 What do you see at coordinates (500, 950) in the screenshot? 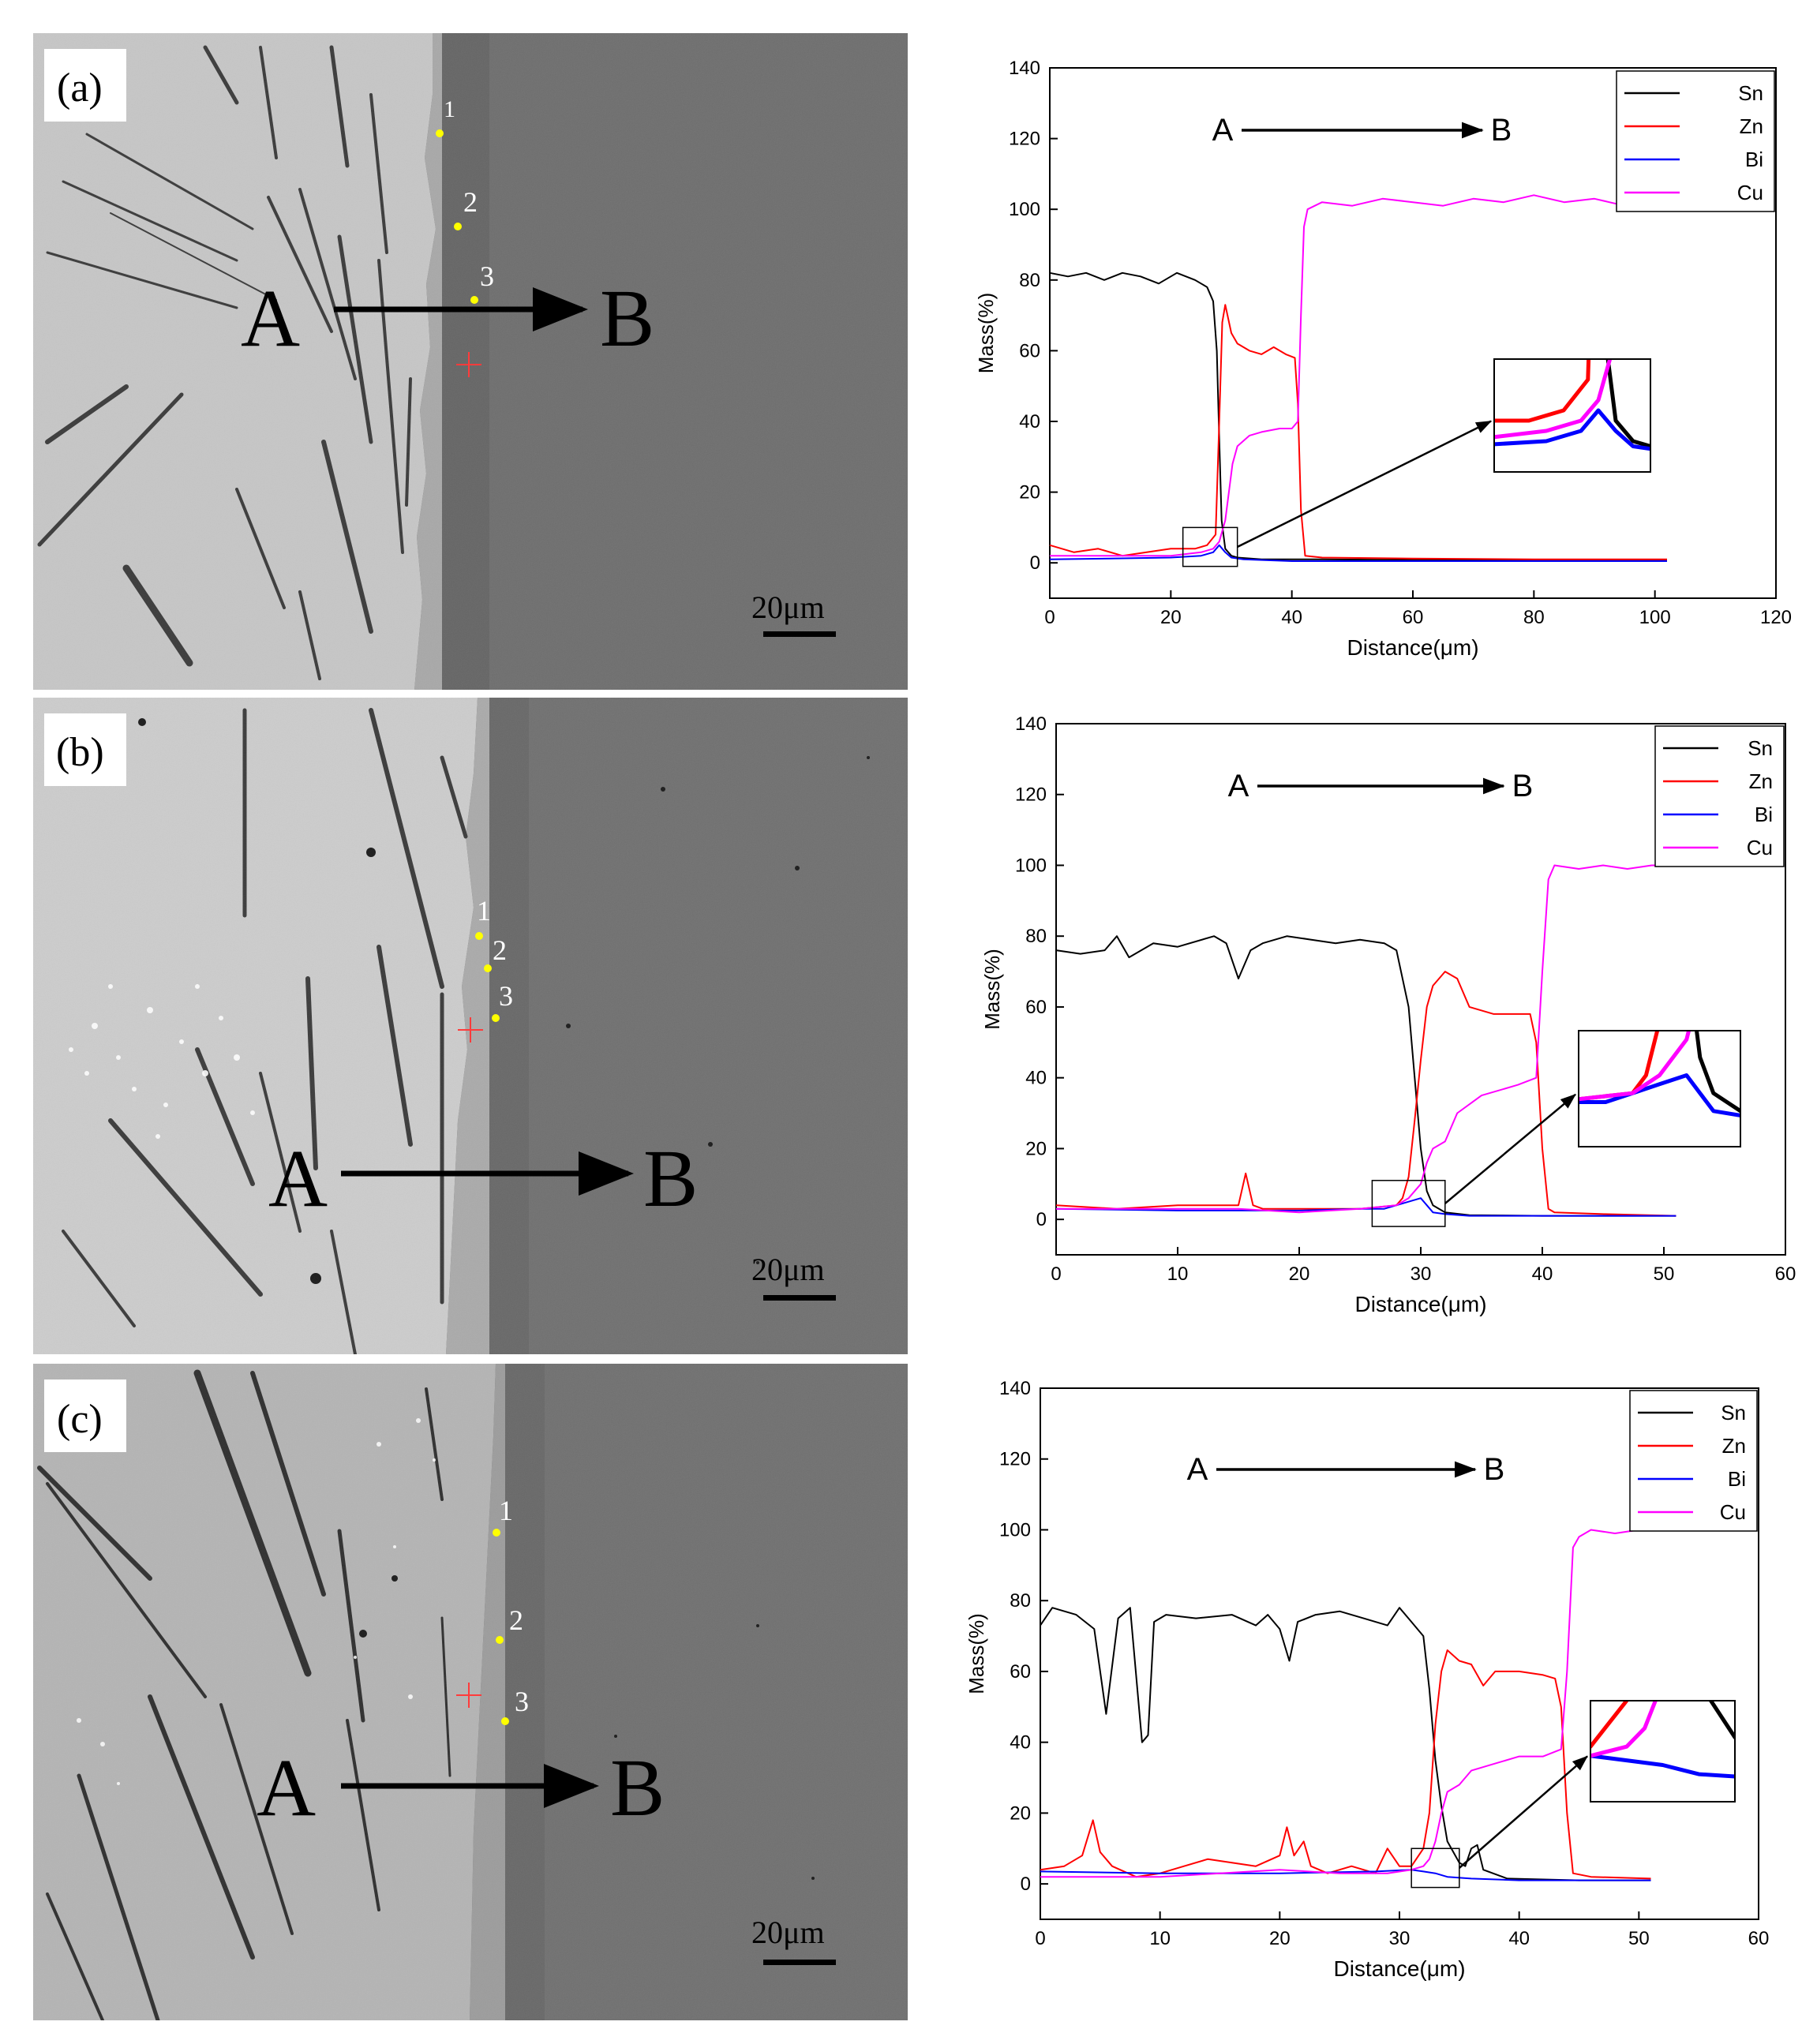
I see `point-2-label-b: 2` at bounding box center [500, 950].